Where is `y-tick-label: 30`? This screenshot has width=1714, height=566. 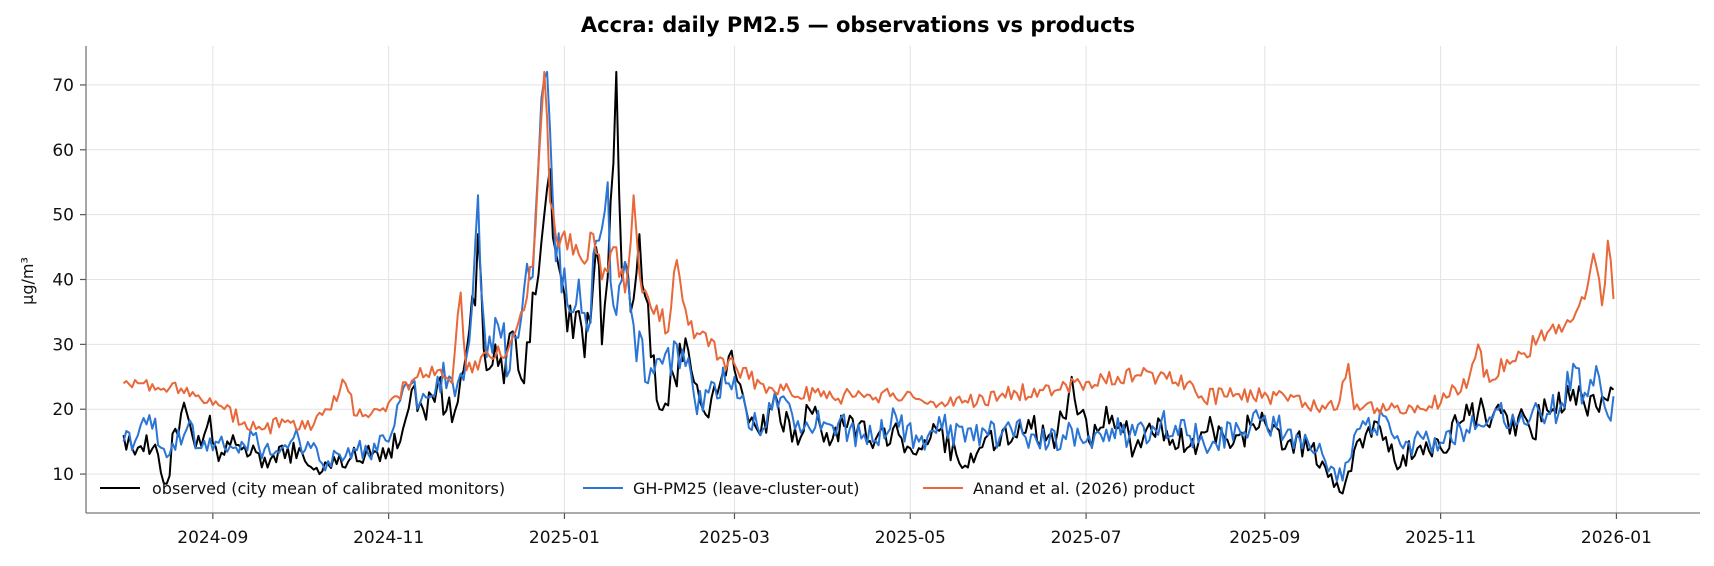
y-tick-label: 30 is located at coordinates (63, 345).